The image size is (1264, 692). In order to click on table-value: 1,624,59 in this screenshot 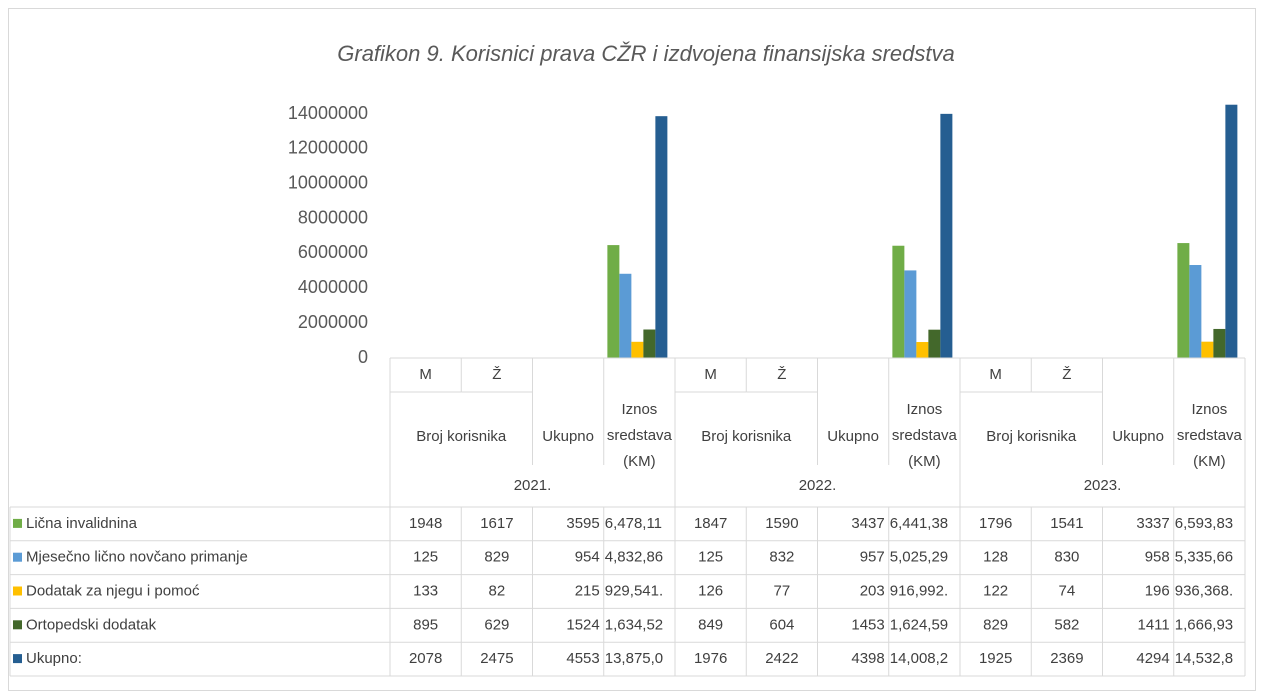, I will do `click(919, 624)`.